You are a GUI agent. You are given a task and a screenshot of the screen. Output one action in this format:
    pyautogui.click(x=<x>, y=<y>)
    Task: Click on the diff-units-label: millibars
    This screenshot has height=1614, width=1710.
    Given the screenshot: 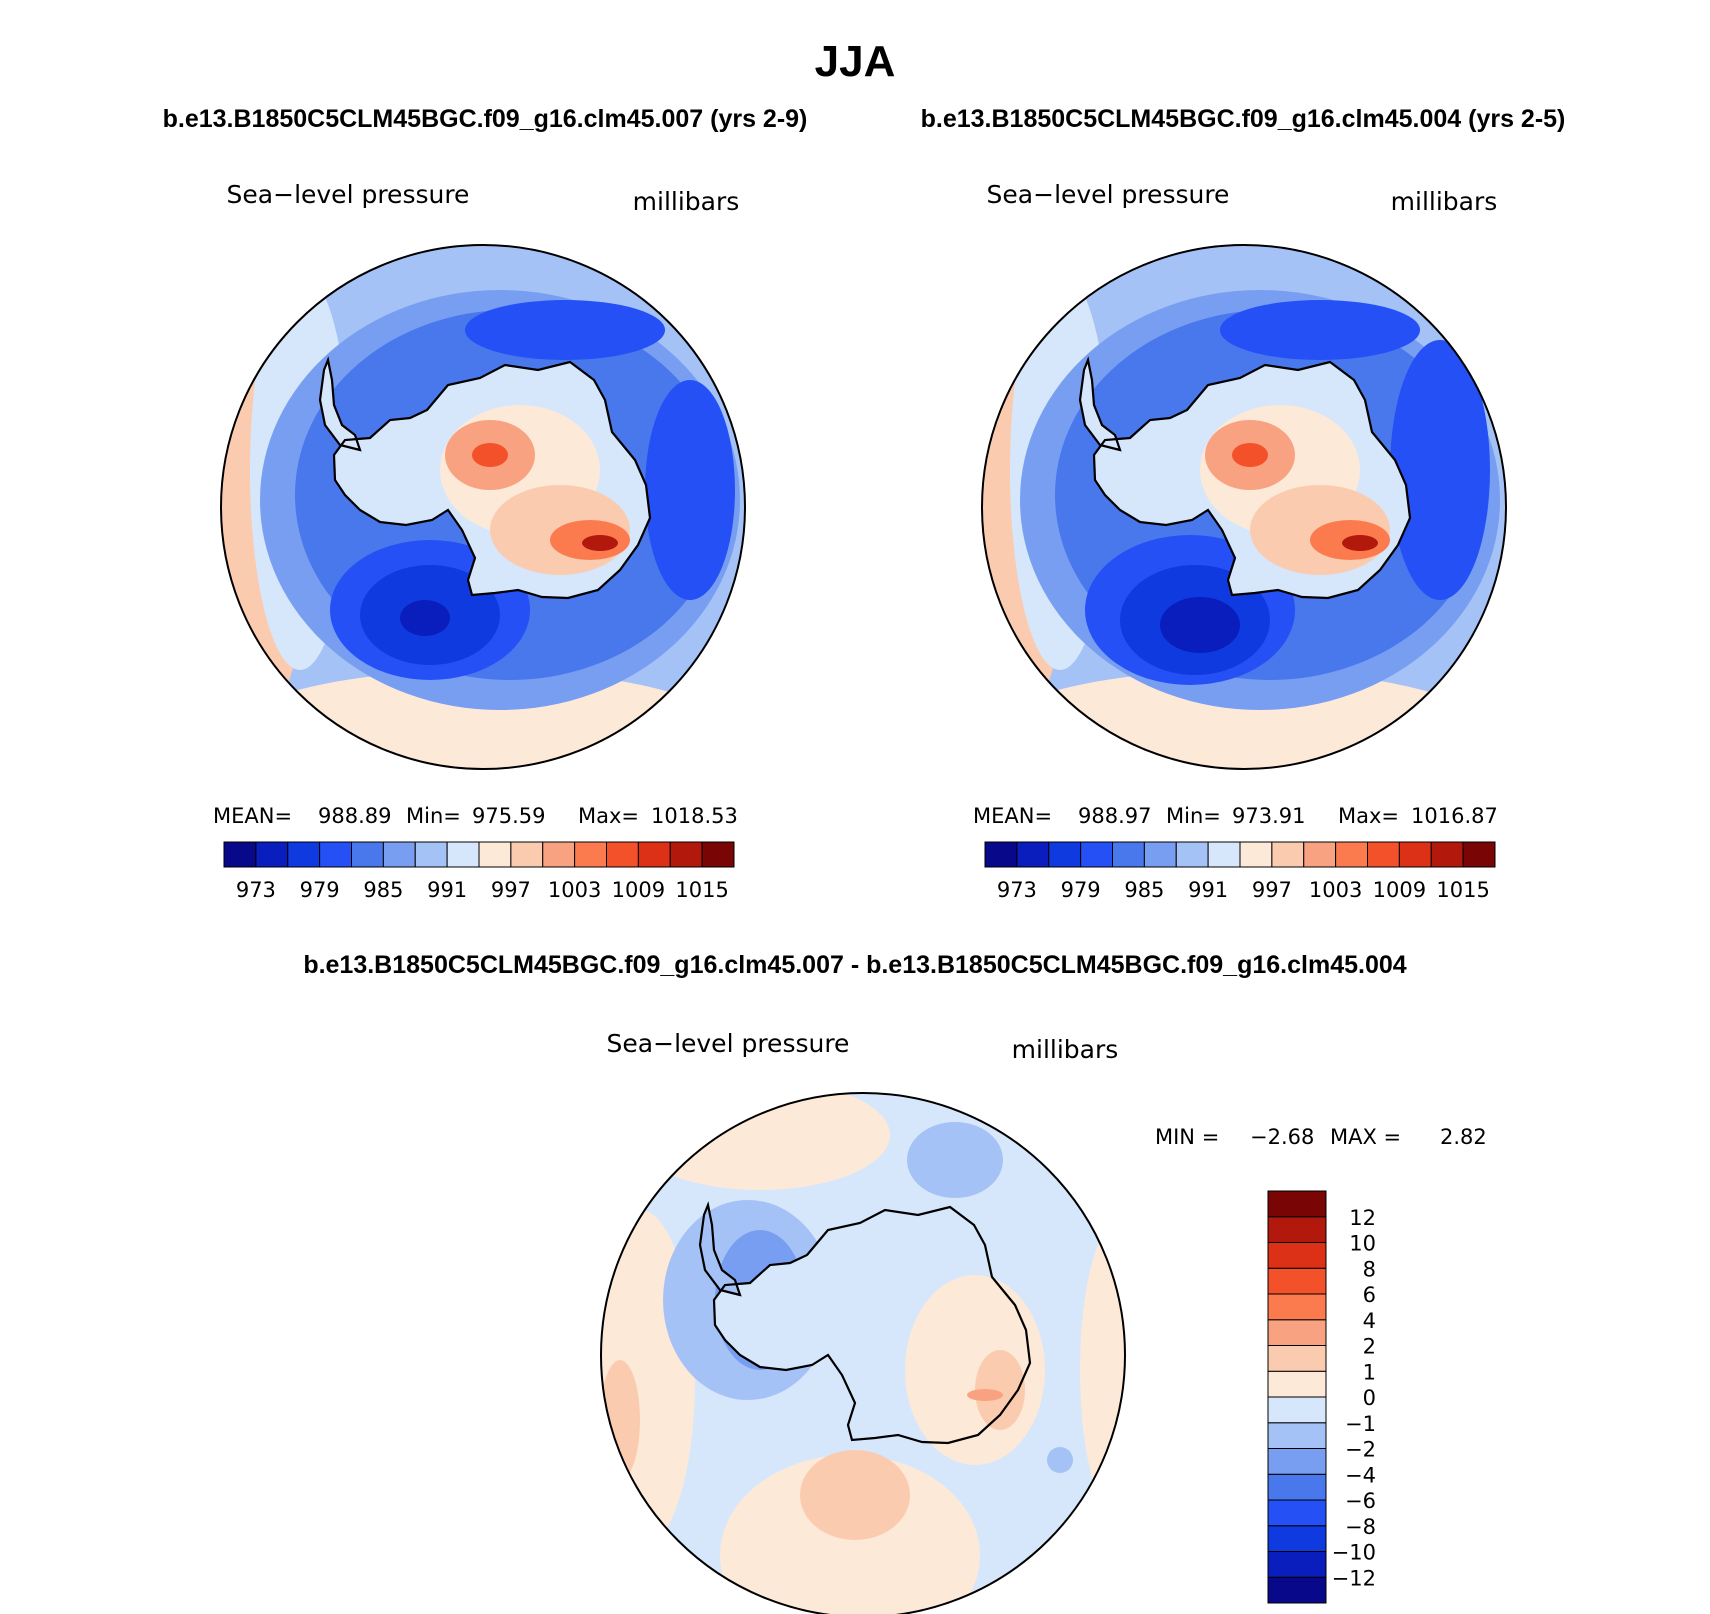 What is the action you would take?
    pyautogui.click(x=1065, y=1049)
    